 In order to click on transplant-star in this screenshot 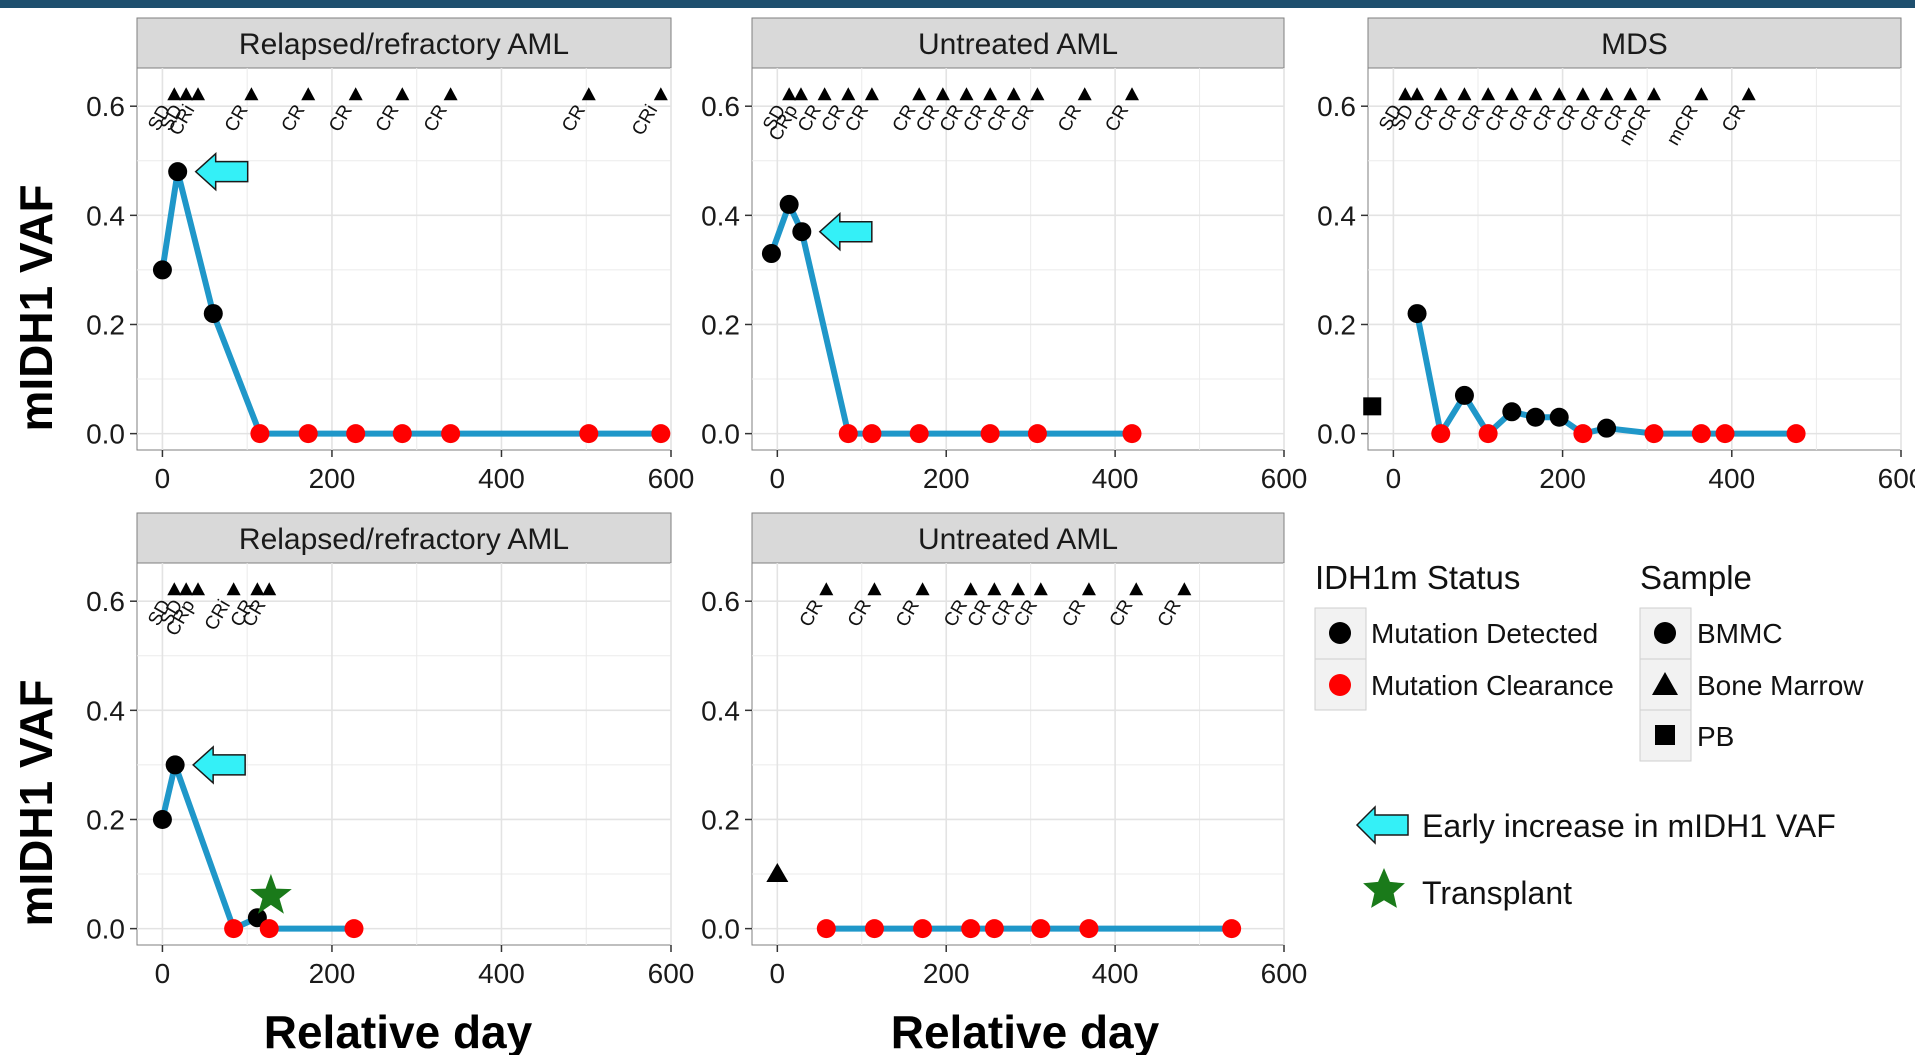, I will do `click(271, 893)`.